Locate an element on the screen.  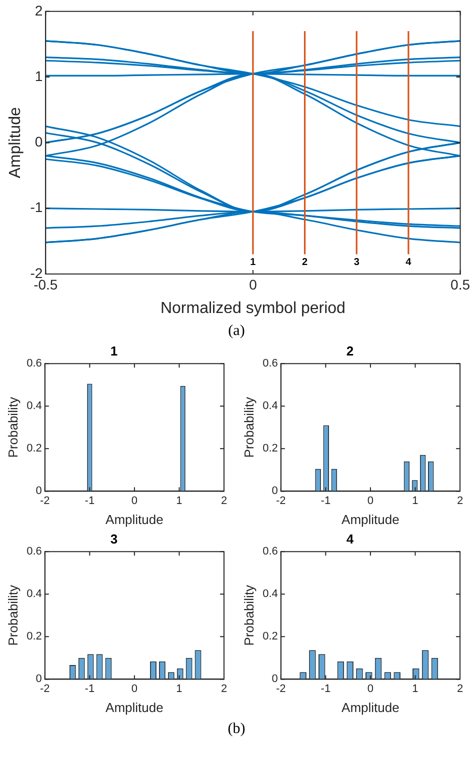
chart-title: 2 is located at coordinates (350, 350).